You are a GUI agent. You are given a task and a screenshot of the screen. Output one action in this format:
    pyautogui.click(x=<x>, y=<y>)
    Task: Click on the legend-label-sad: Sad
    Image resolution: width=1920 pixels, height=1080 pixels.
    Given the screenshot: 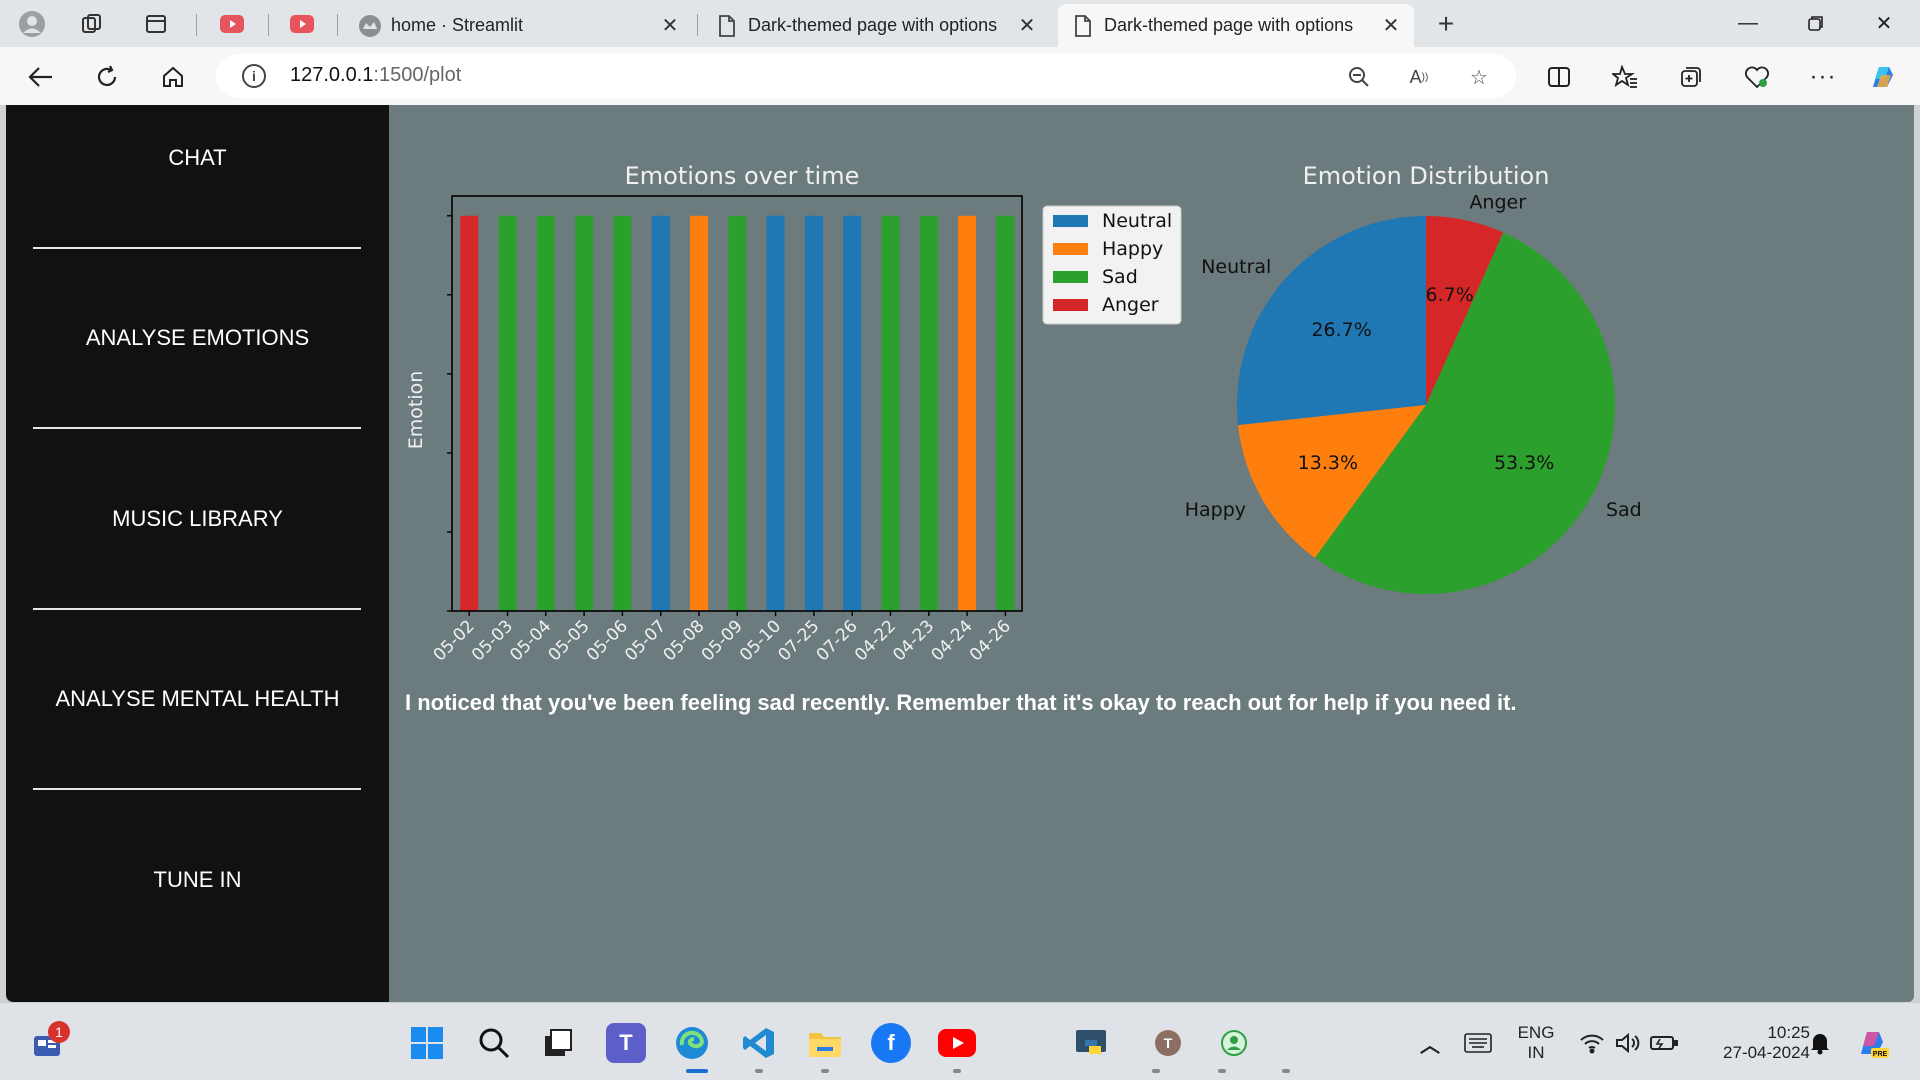 What is the action you would take?
    pyautogui.click(x=1120, y=277)
    